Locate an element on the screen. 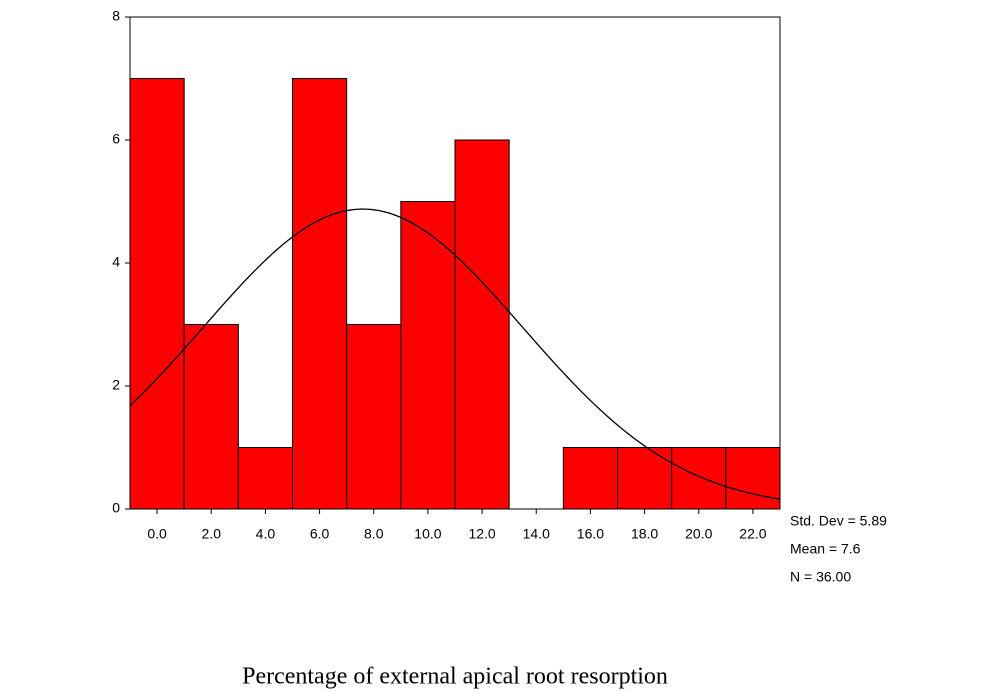  x-tick-label: 18.0 is located at coordinates (644, 534).